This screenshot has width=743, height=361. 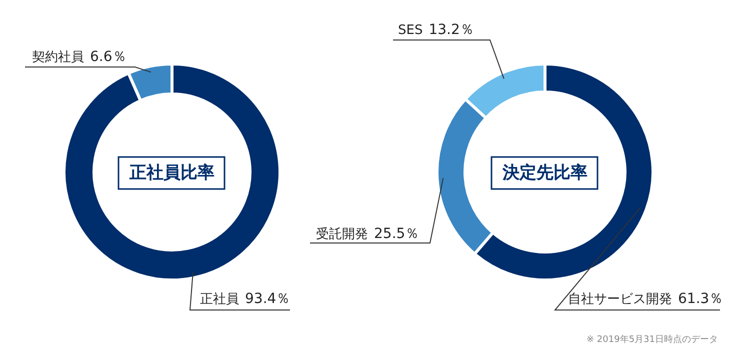 What do you see at coordinates (545, 173) in the screenshot?
I see `text: 決定先比率` at bounding box center [545, 173].